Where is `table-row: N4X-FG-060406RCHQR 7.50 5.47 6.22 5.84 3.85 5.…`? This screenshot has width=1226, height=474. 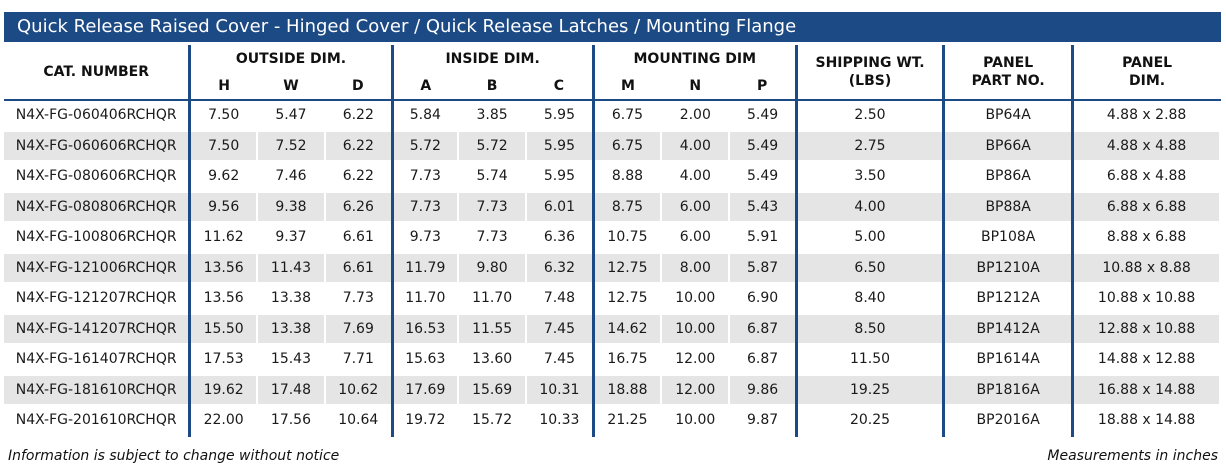
table-row: N4X-FG-060406RCHQR 7.50 5.47 6.22 5.84 3.85 5.… is located at coordinates (613, 116).